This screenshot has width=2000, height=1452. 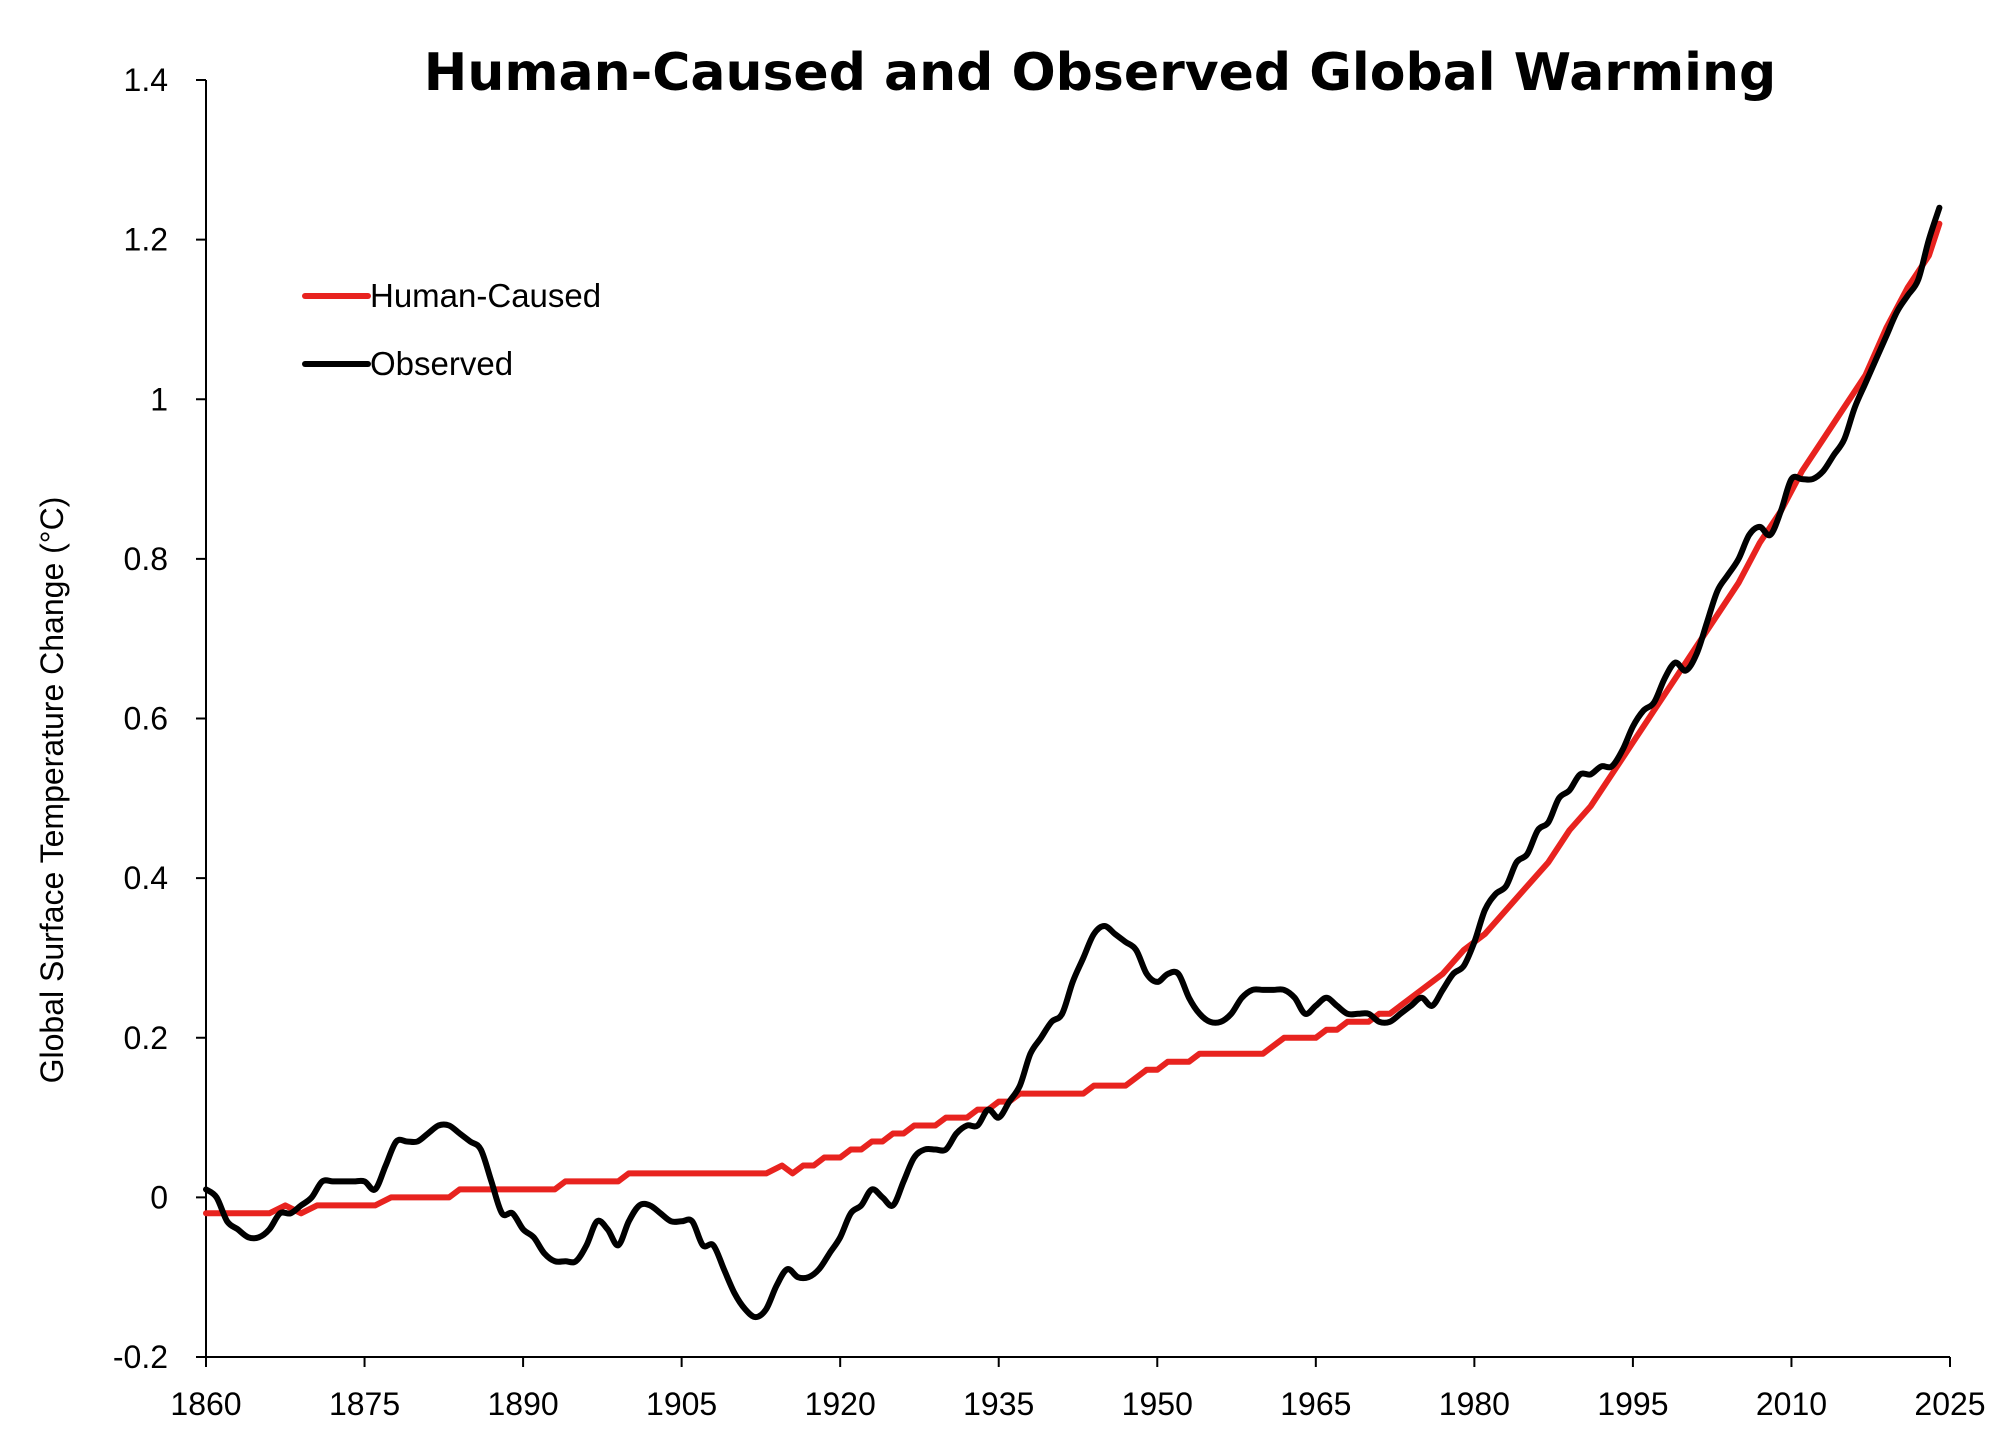 What do you see at coordinates (1100, 73) in the screenshot?
I see `chart-title: Human-Caused and Observed Global Warming` at bounding box center [1100, 73].